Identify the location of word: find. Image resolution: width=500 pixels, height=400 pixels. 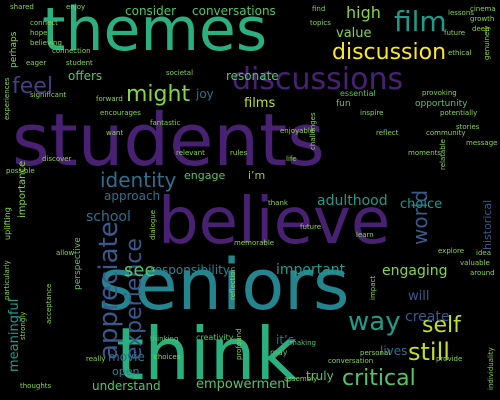
(319, 9).